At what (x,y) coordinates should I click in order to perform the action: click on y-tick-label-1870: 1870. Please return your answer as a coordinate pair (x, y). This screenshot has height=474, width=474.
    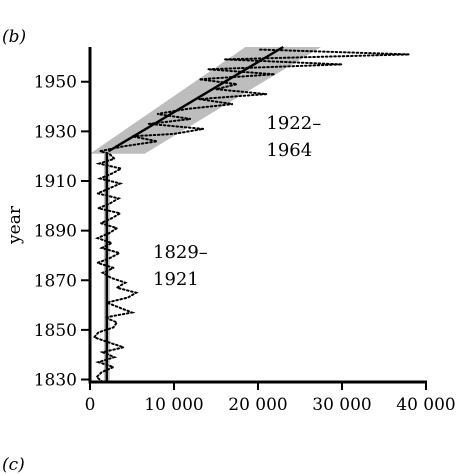
    Looking at the image, I should click on (55, 281).